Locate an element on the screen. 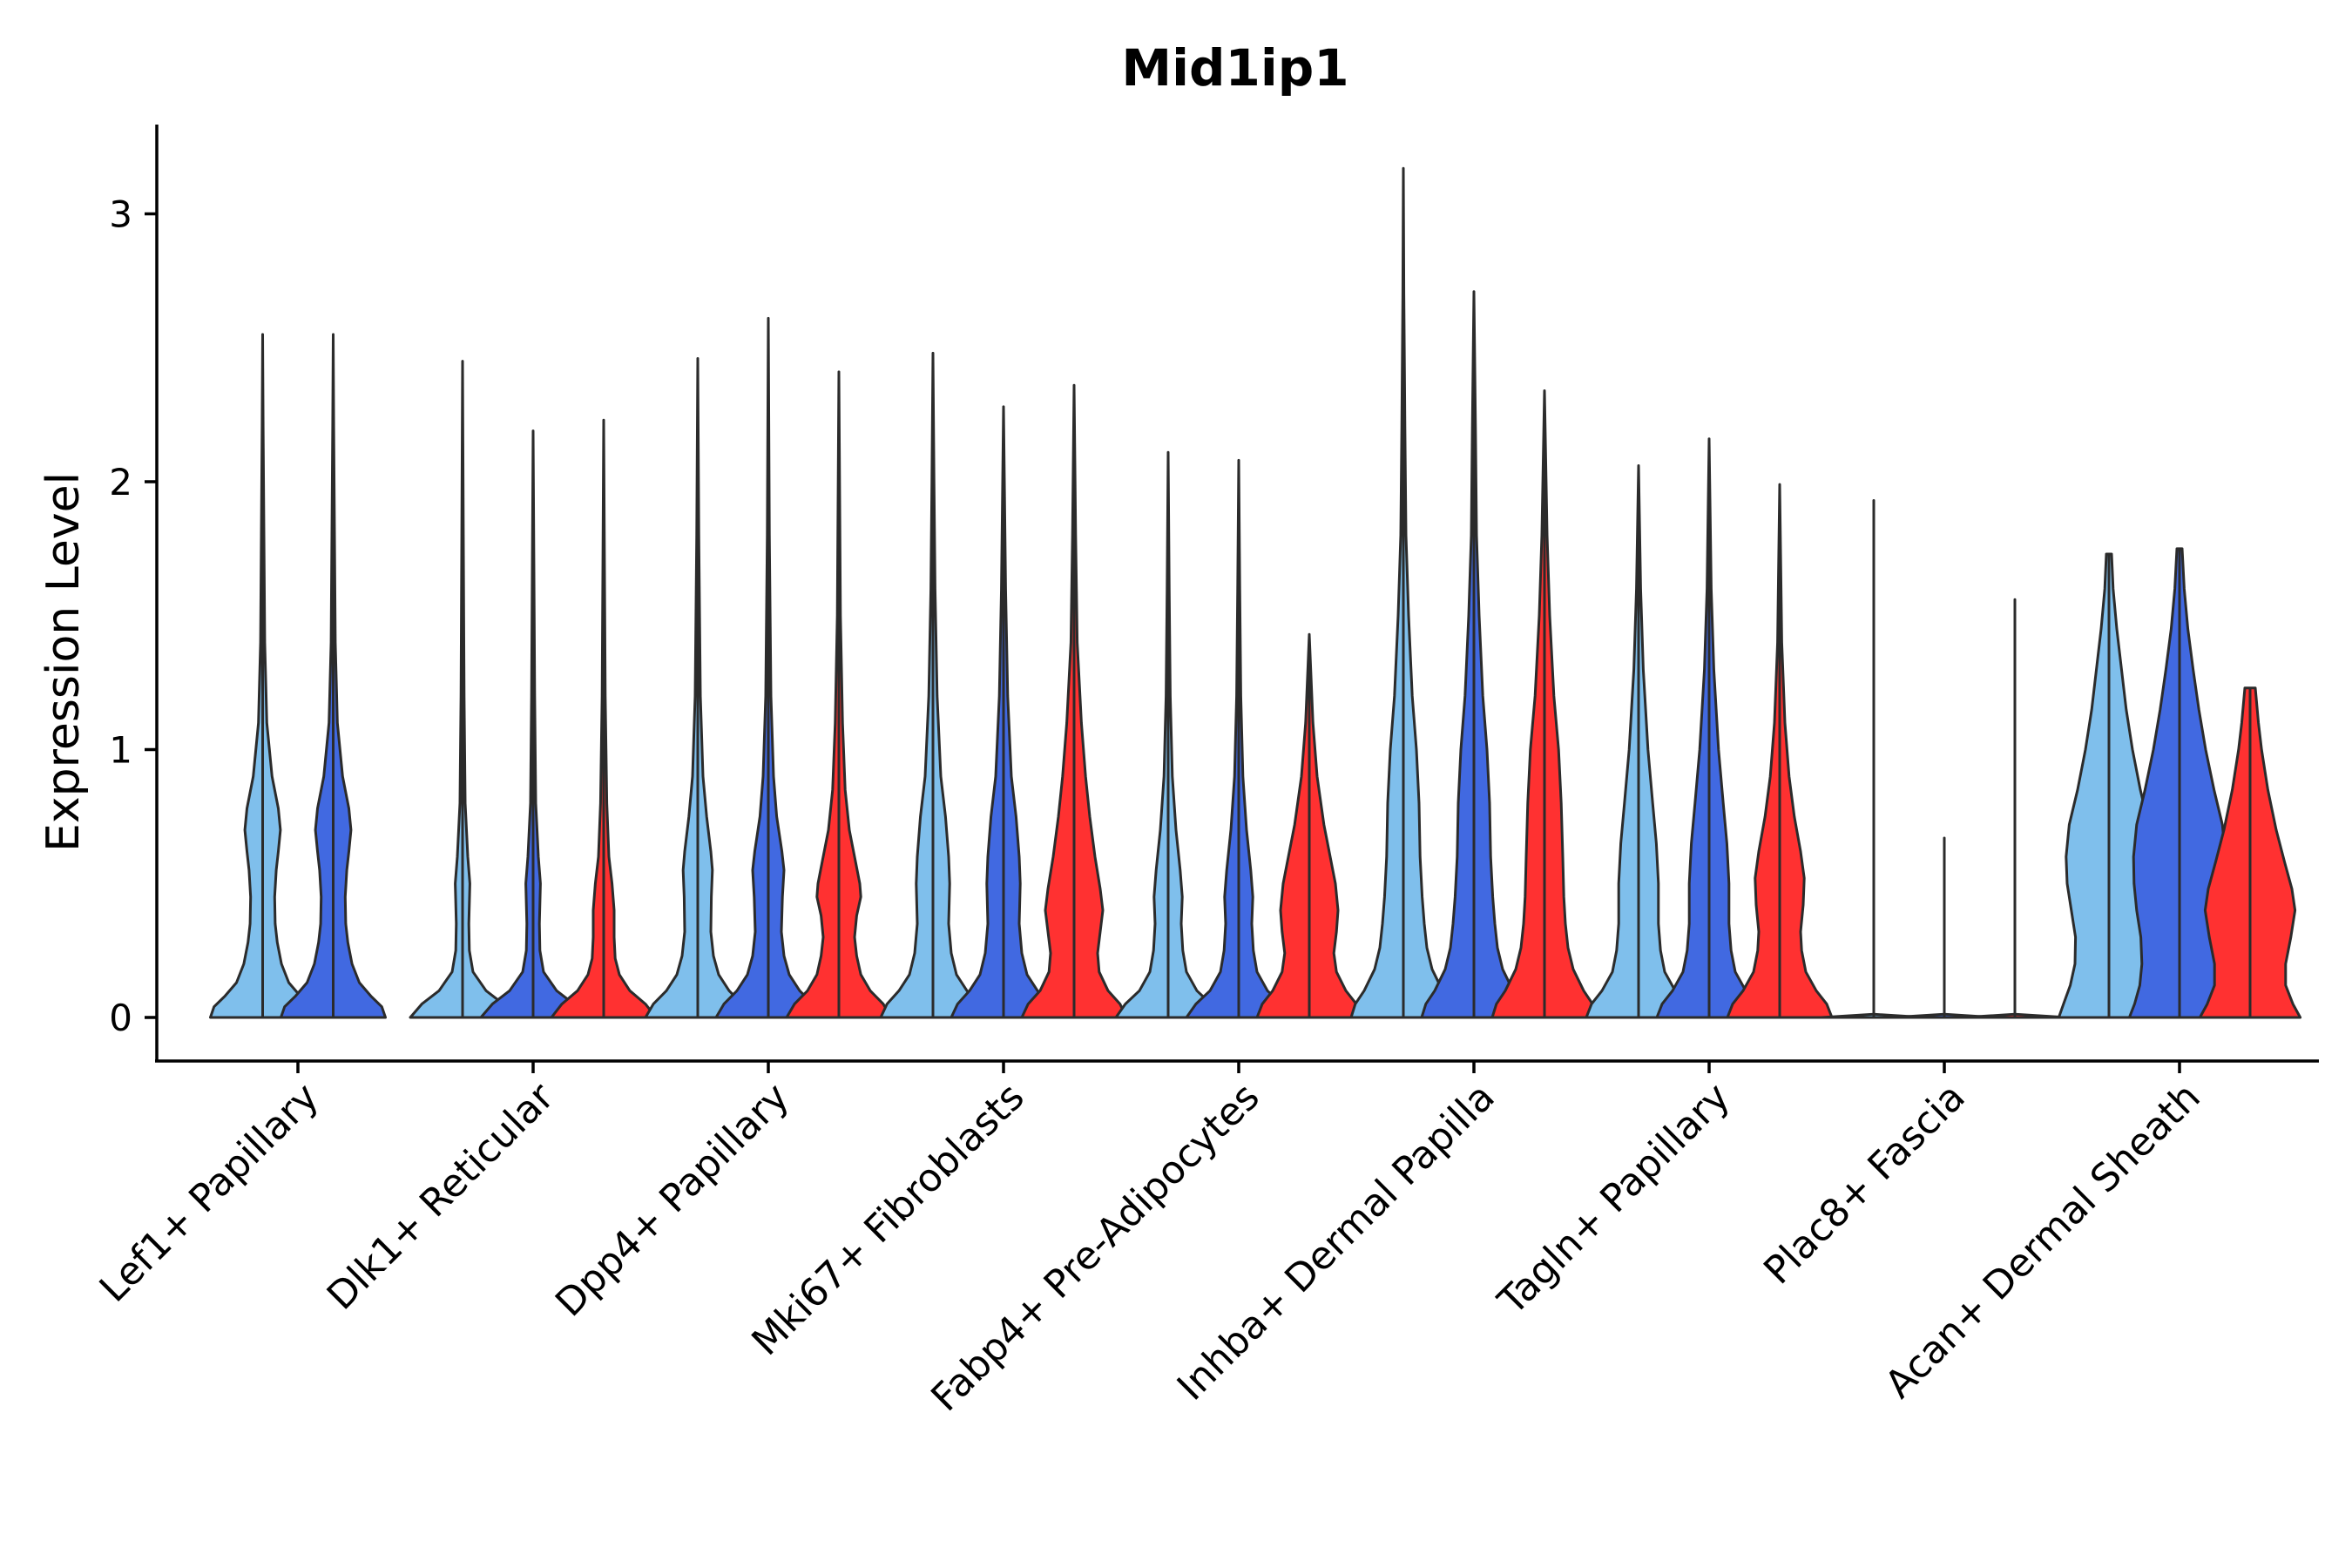 This screenshot has width=2352, height=1568. x-tick-label-dpp4-papillary: Dpp4+ Papillary is located at coordinates (672, 1201).